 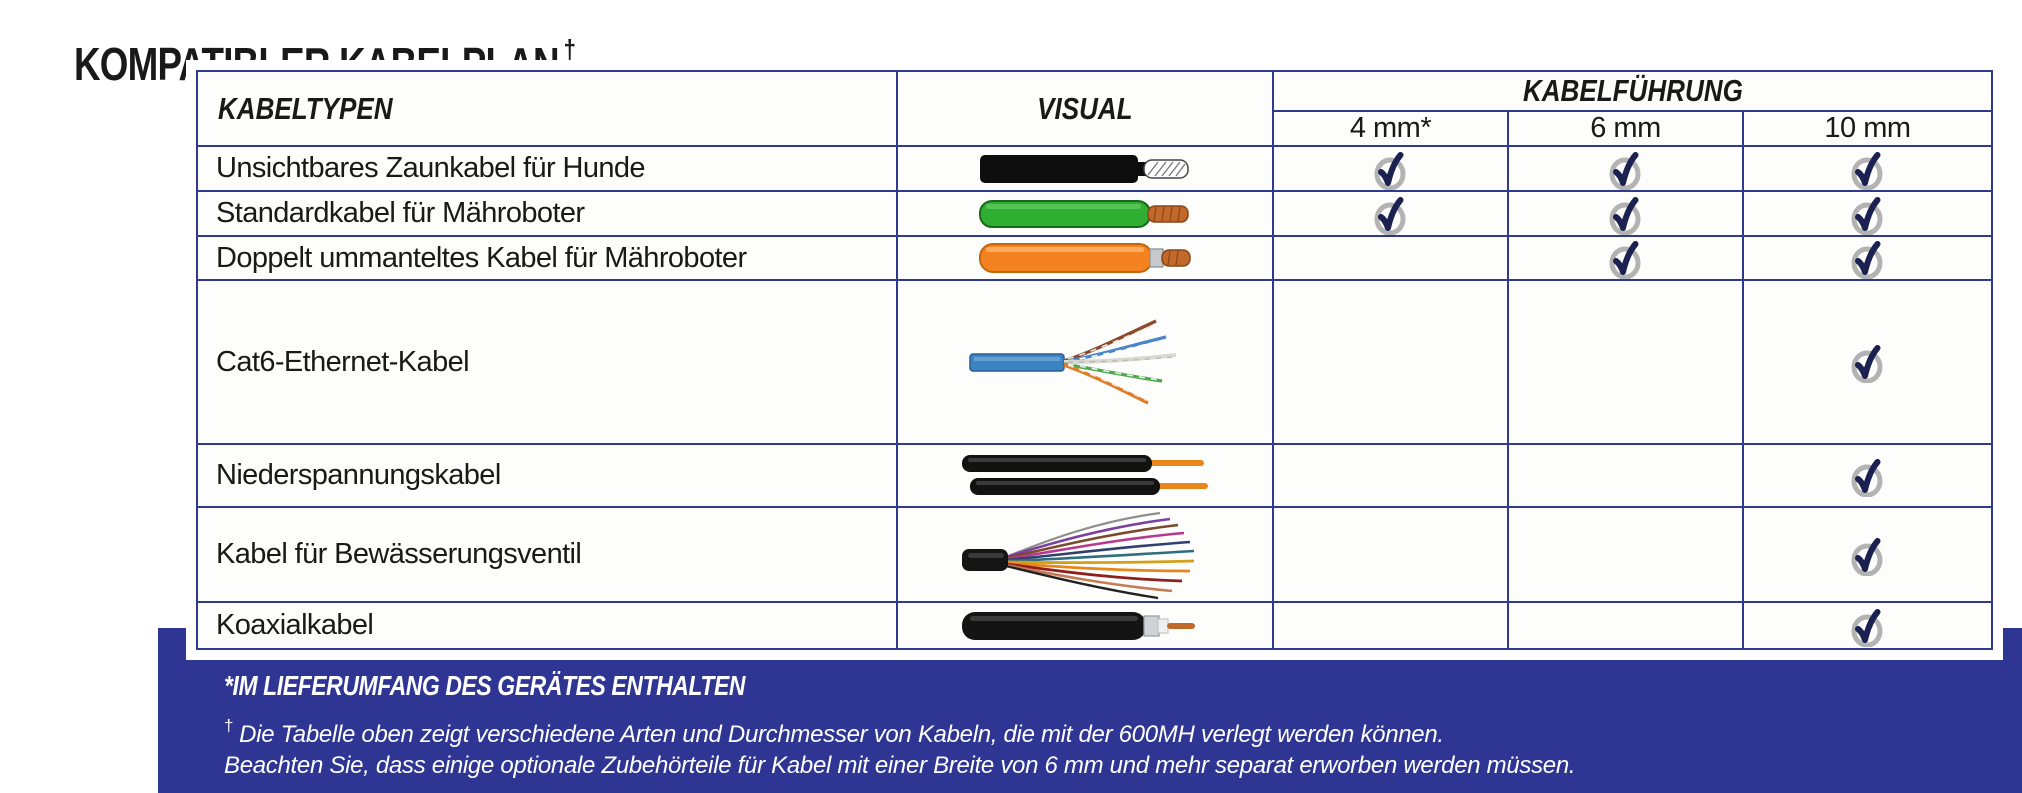 I want to click on column-header-10mm: 10 mm, so click(x=1867, y=128).